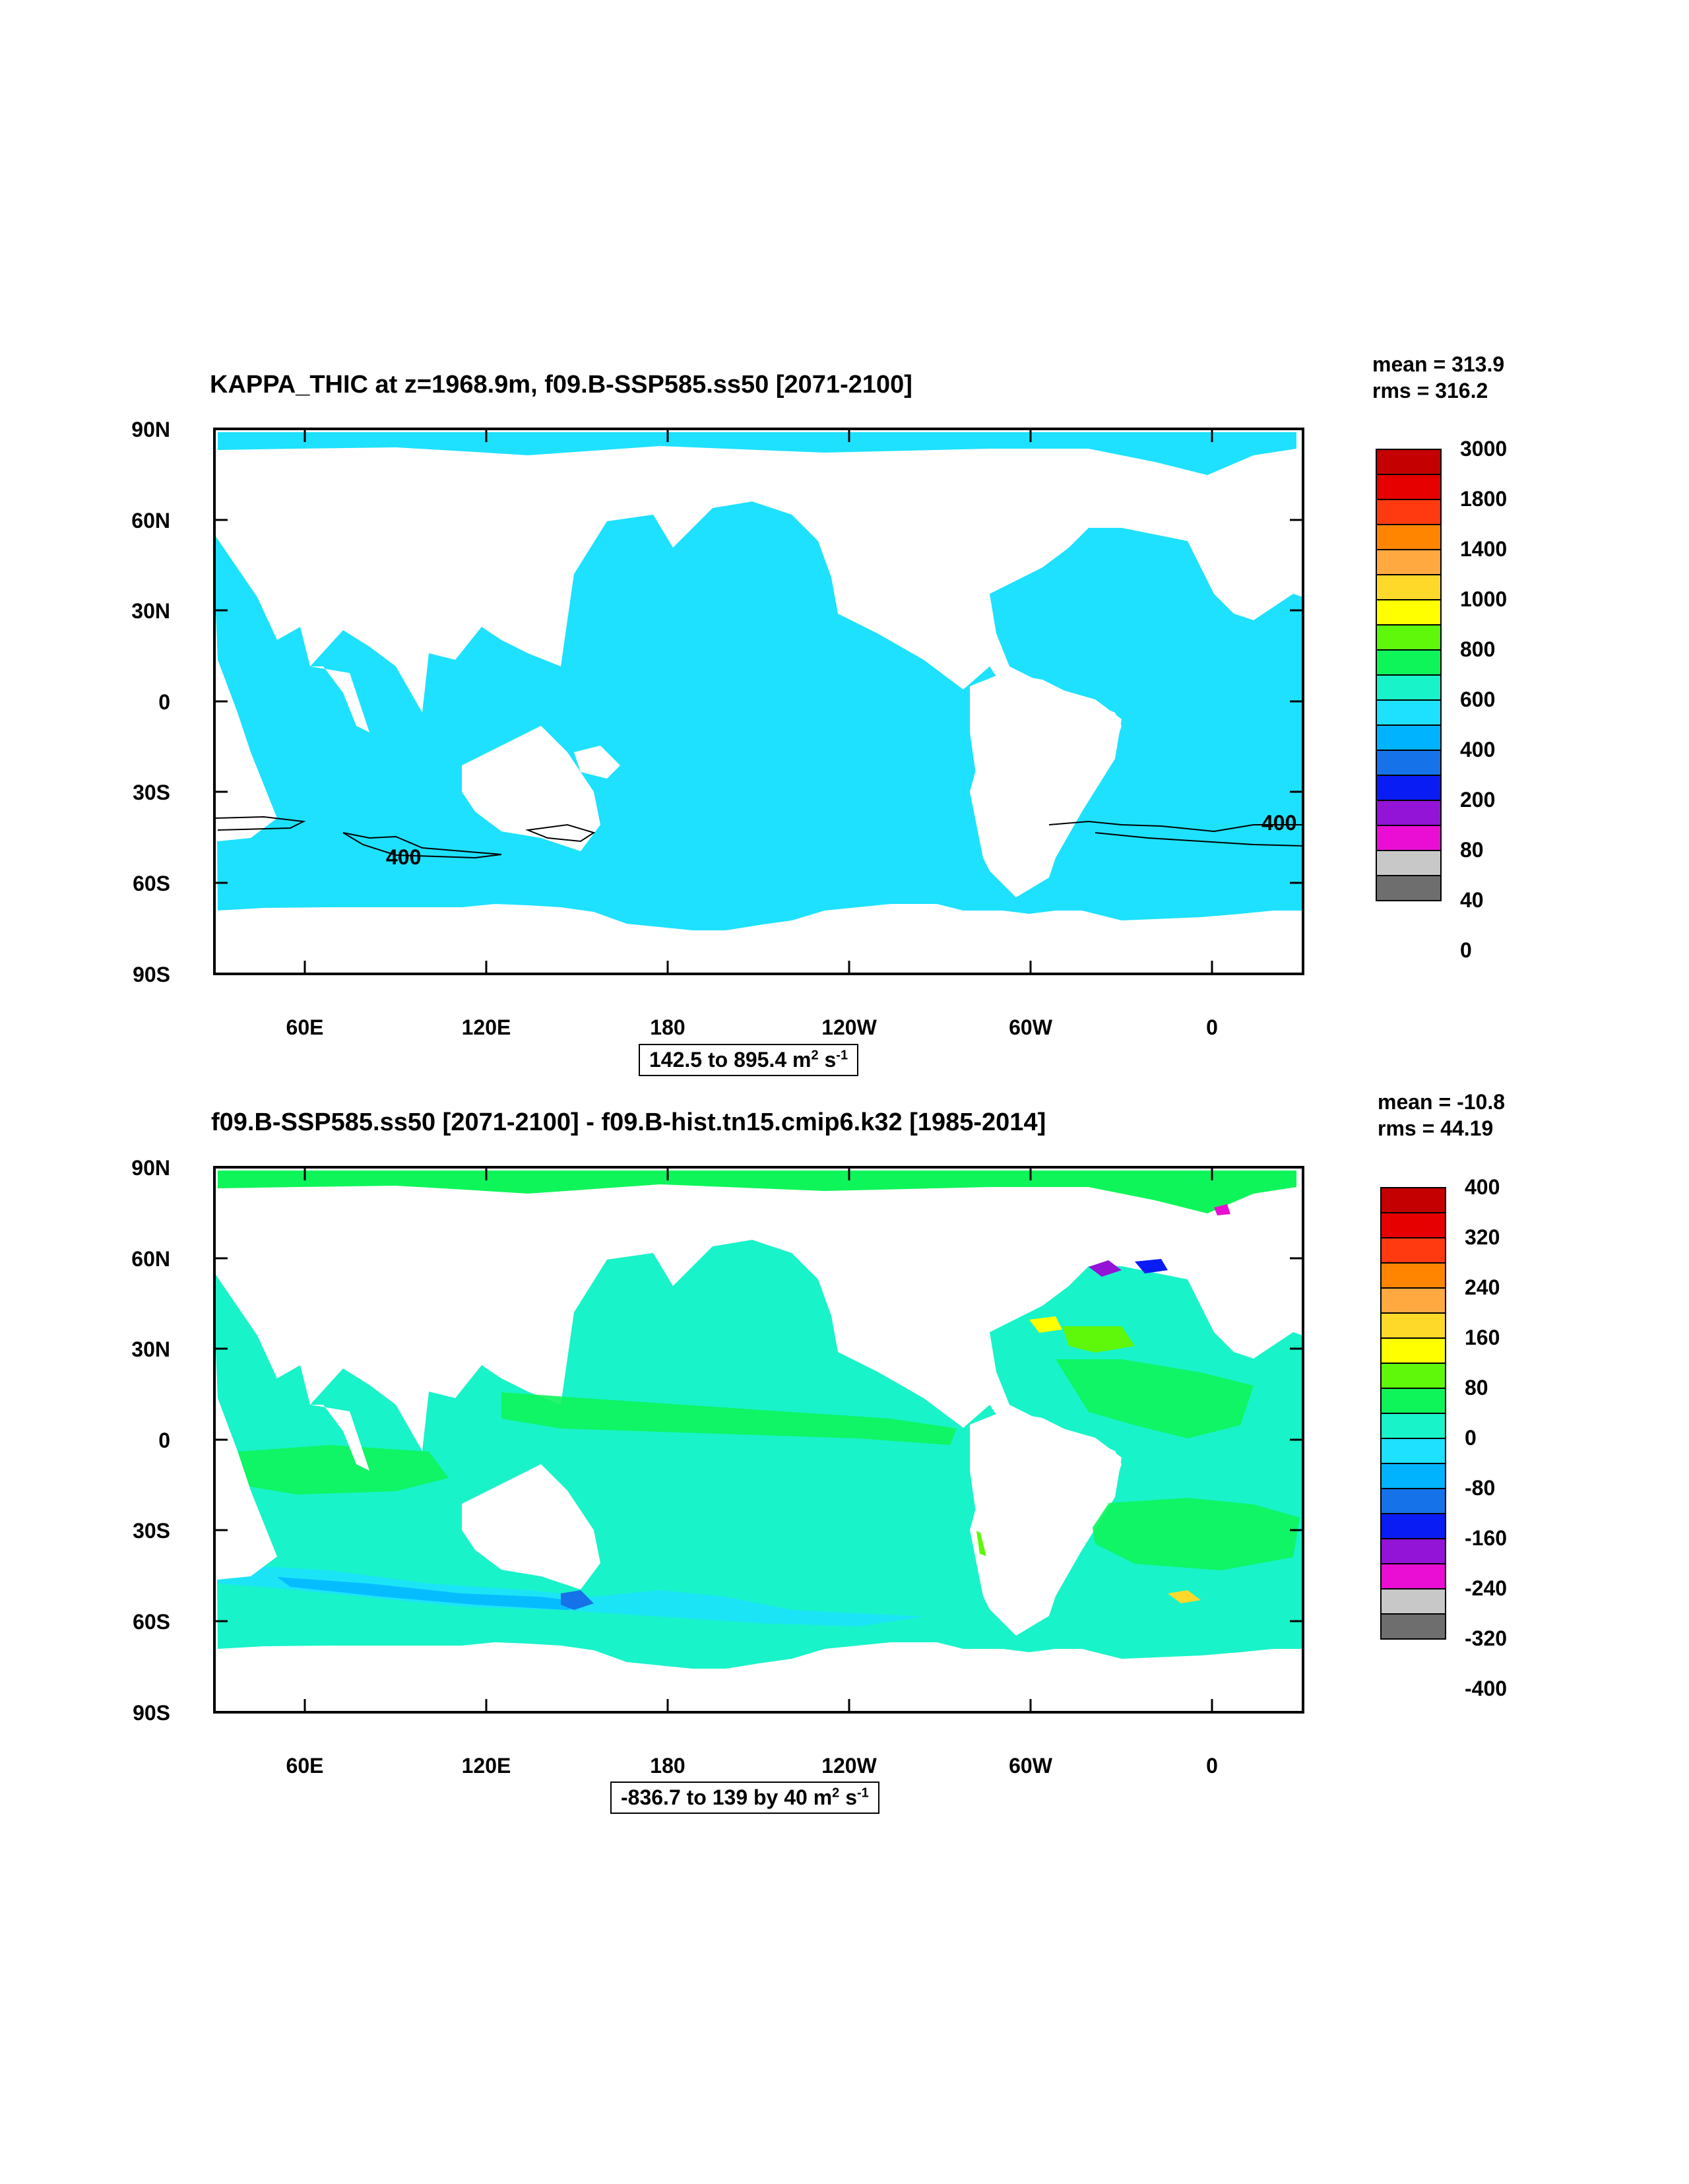  I want to click on colorbar-label: -400, so click(1487, 1688).